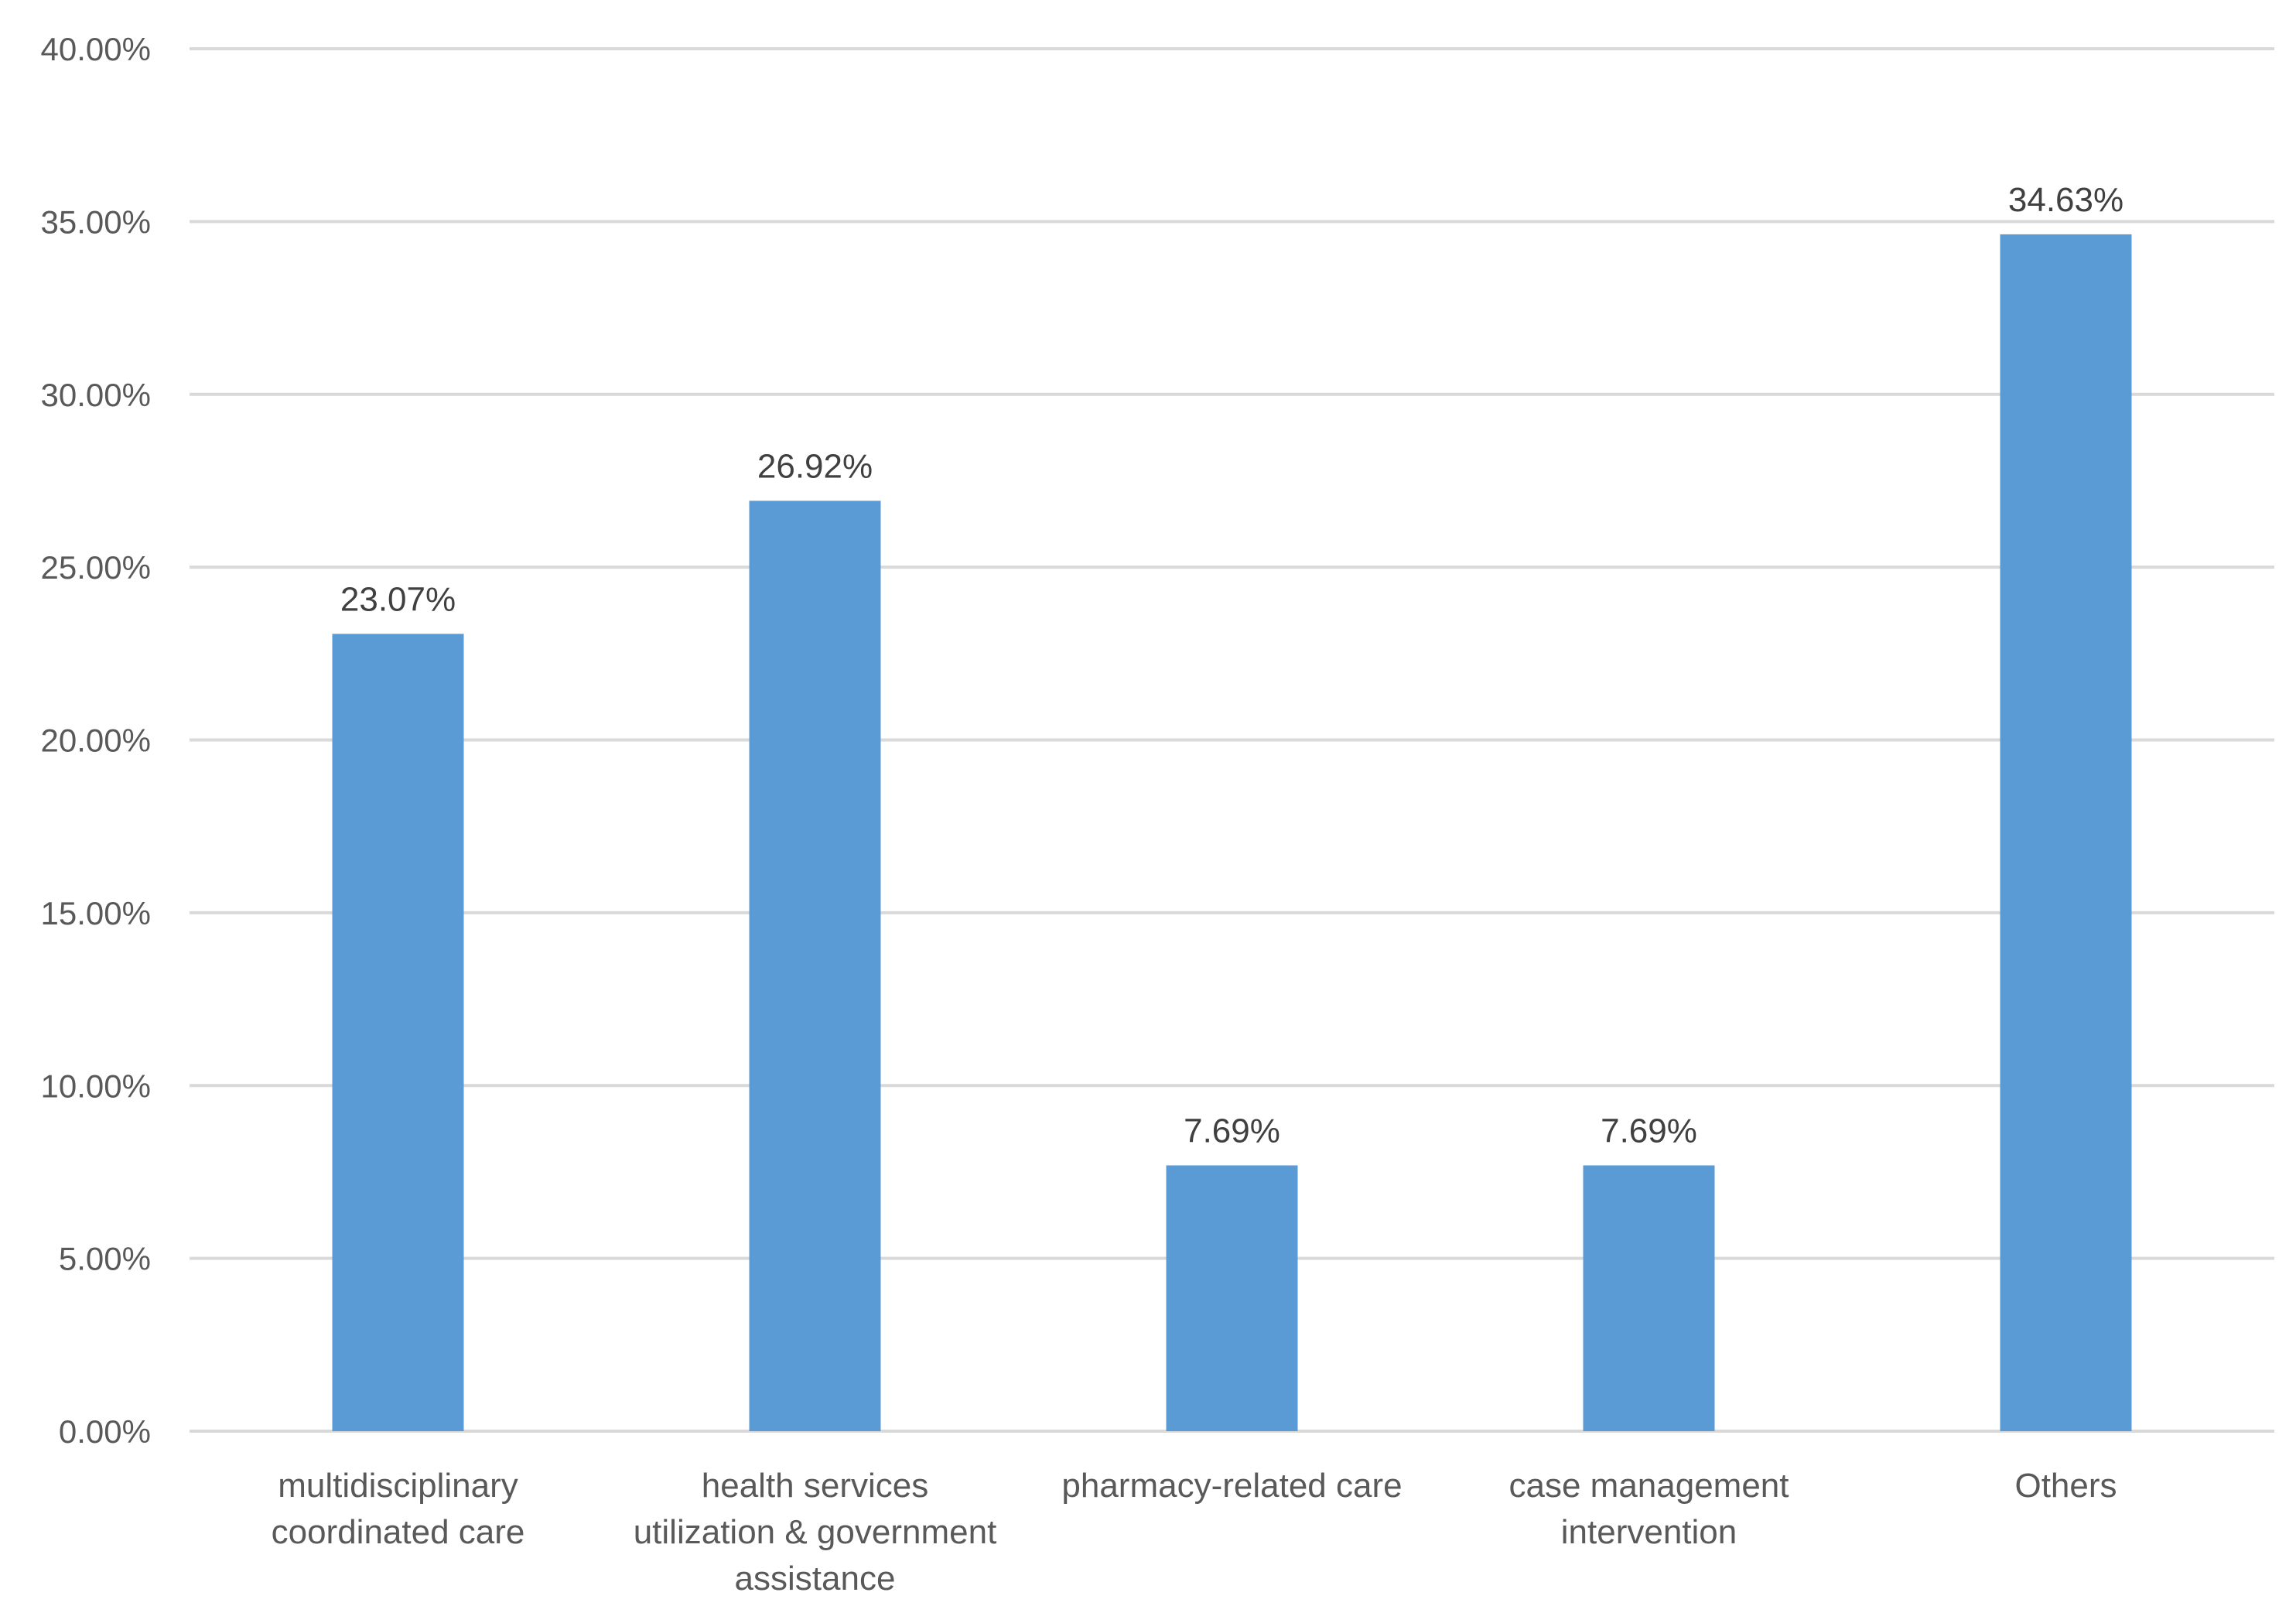  What do you see at coordinates (398, 599) in the screenshot?
I see `data-label: 23.07%` at bounding box center [398, 599].